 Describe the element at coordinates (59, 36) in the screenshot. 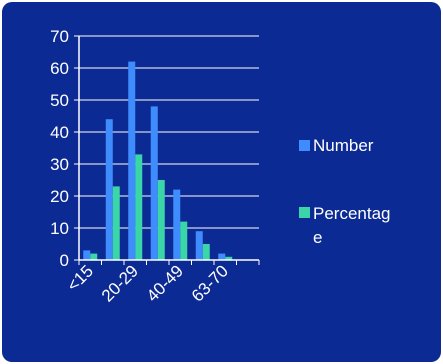

I see `y-tick-label: 70` at that location.